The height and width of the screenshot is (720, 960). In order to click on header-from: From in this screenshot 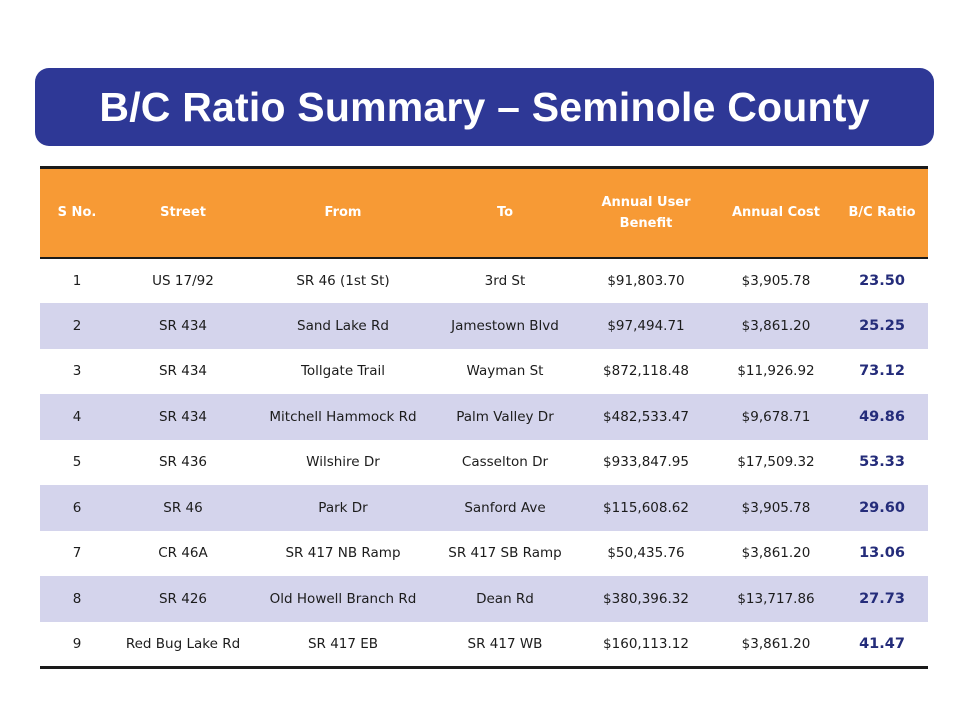, I will do `click(343, 213)`.